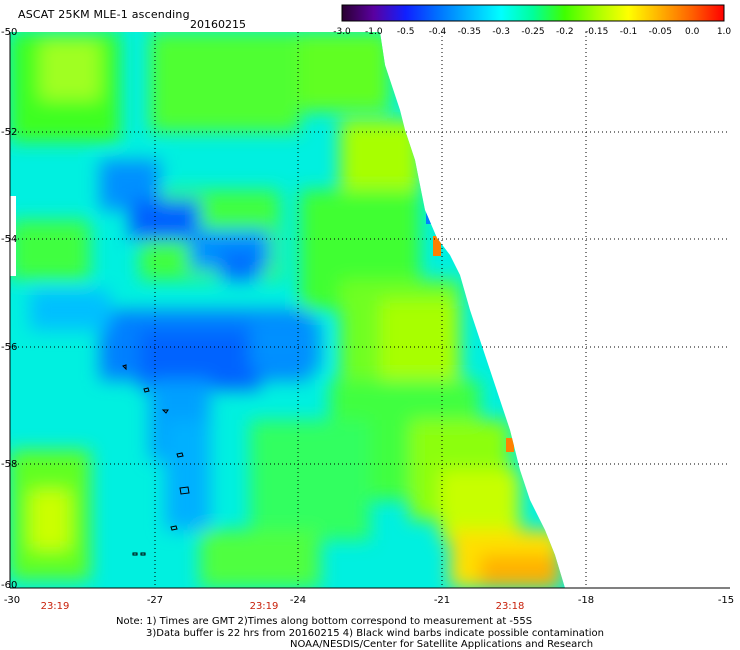 The image size is (740, 650). What do you see at coordinates (501, 32) in the screenshot?
I see `colorbar-label: -0.3` at bounding box center [501, 32].